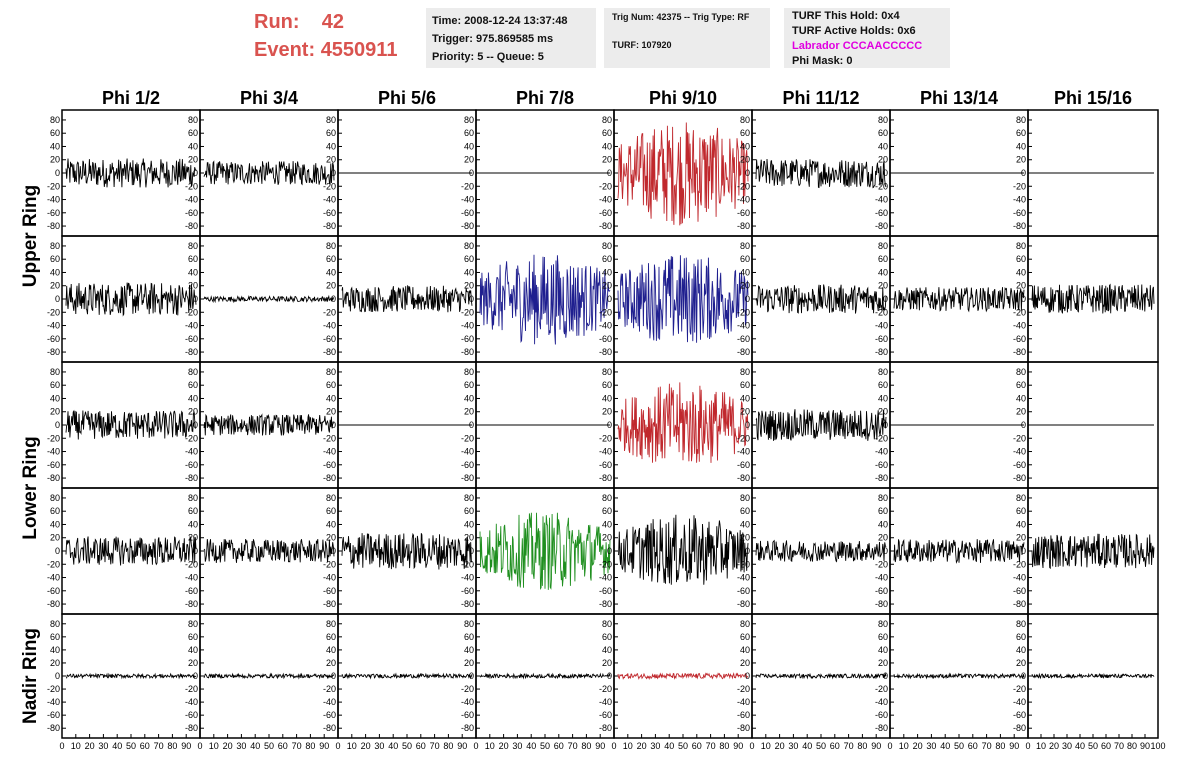  What do you see at coordinates (1021, 398) in the screenshot?
I see `y-tick-label-r3-c8-40: 40` at bounding box center [1021, 398].